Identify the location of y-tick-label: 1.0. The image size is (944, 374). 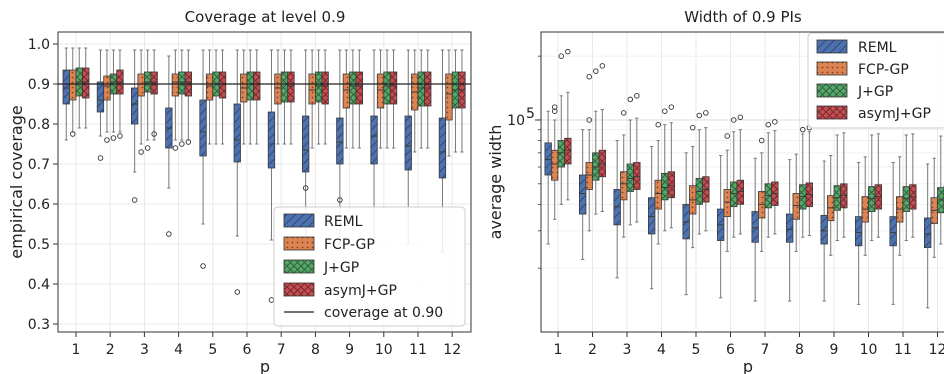
(39, 45).